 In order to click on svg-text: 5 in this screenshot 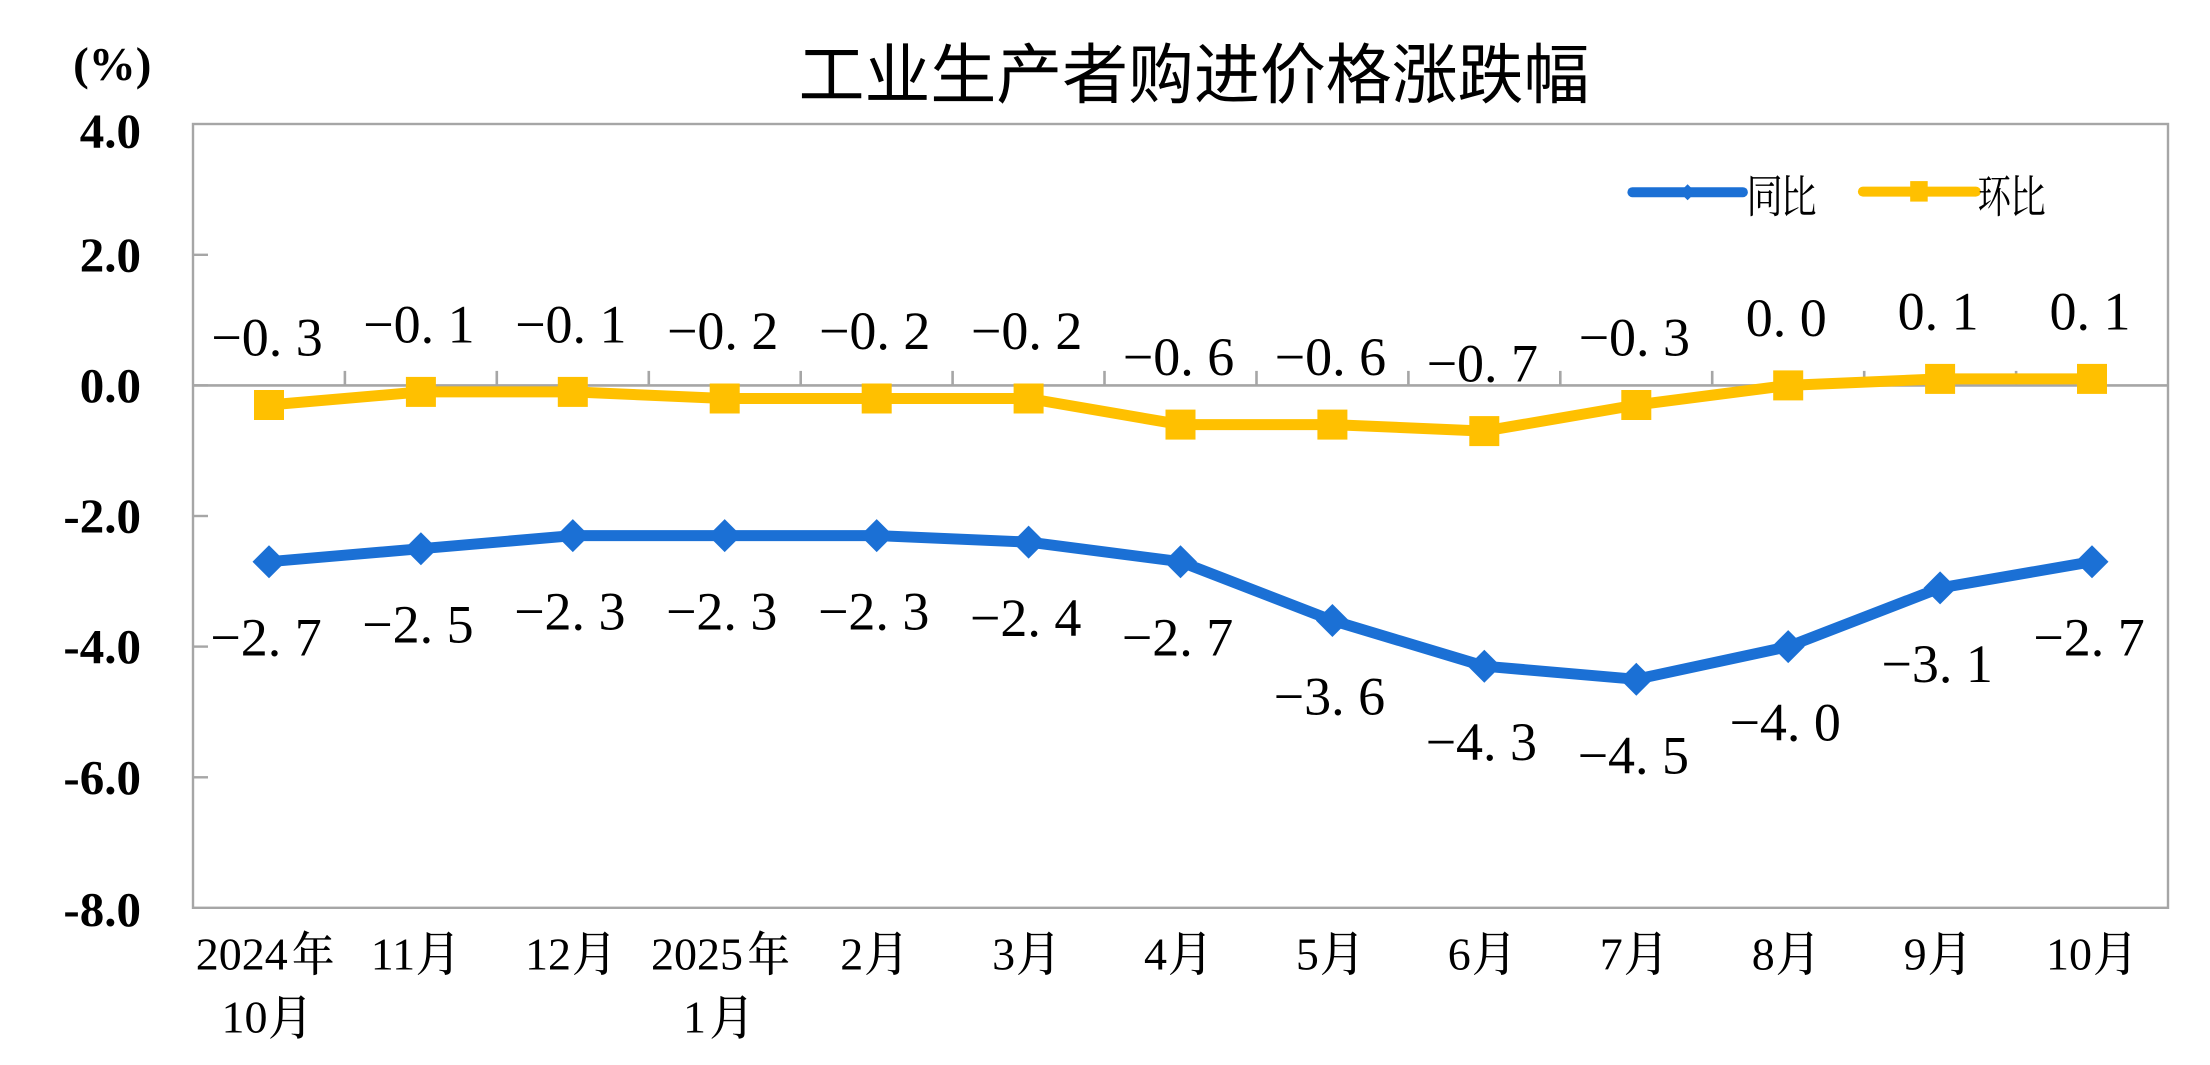, I will do `click(1307, 954)`.